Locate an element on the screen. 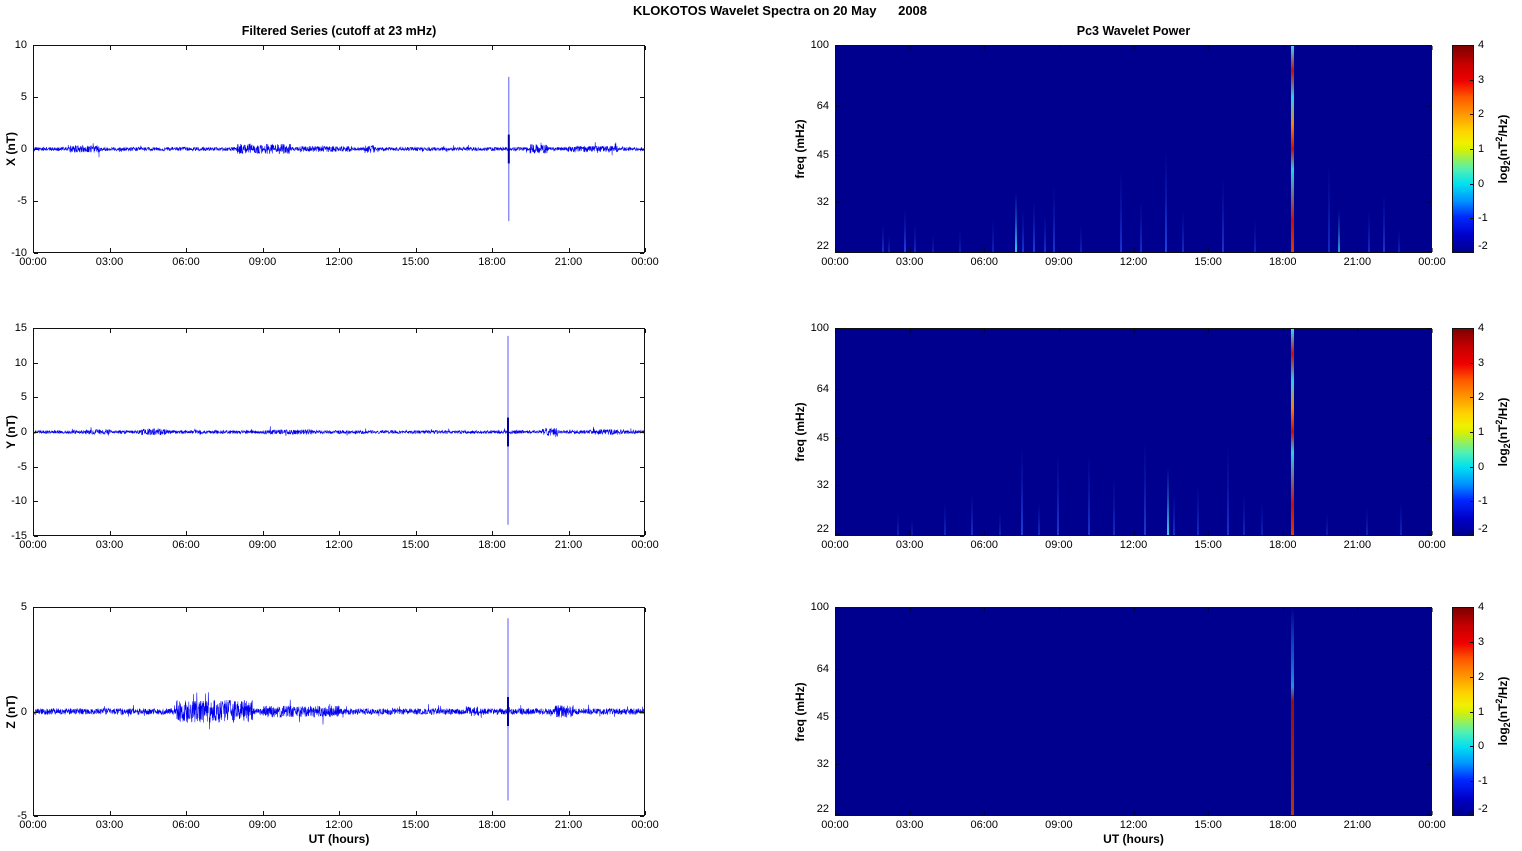 The width and height of the screenshot is (1522, 851). x-tick-label: 03:00 is located at coordinates (909, 825).